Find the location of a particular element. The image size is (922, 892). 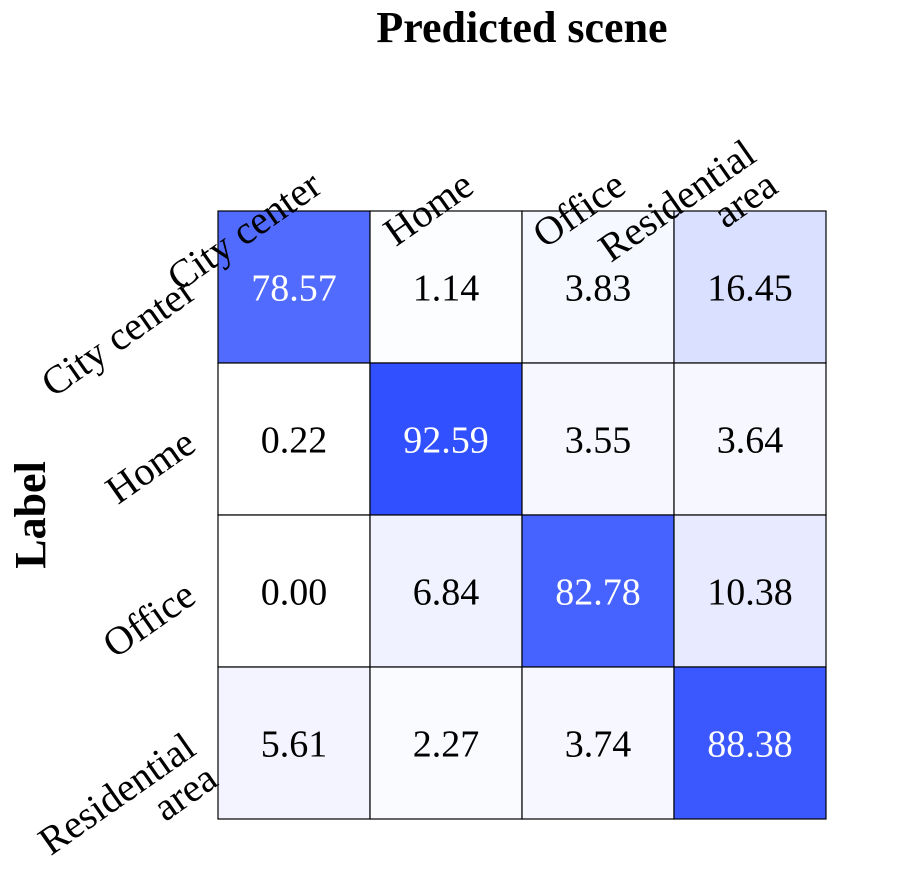

cell-value-label: 1.14 is located at coordinates (446, 288).